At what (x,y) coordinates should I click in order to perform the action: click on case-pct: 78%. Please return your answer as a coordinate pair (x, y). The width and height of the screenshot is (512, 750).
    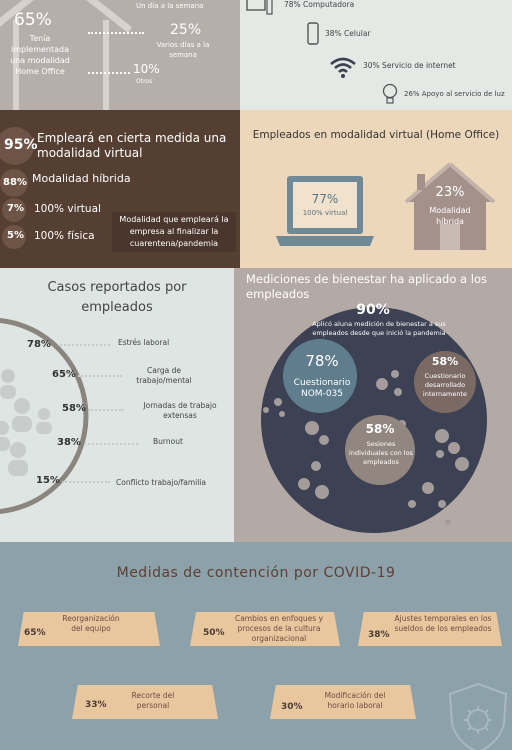
    Looking at the image, I should click on (39, 344).